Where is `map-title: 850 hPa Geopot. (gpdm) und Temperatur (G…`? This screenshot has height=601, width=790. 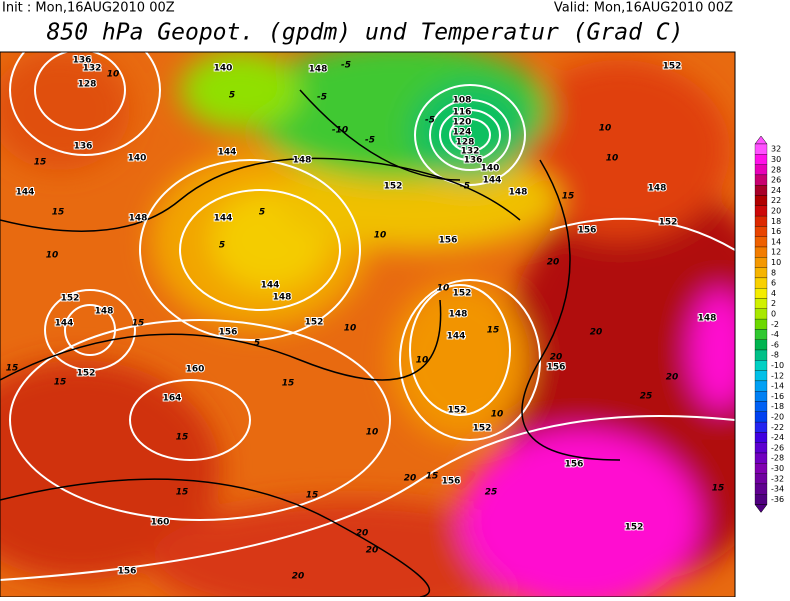
map-title: 850 hPa Geopot. (gpdm) und Temperatur (G… is located at coordinates (365, 33).